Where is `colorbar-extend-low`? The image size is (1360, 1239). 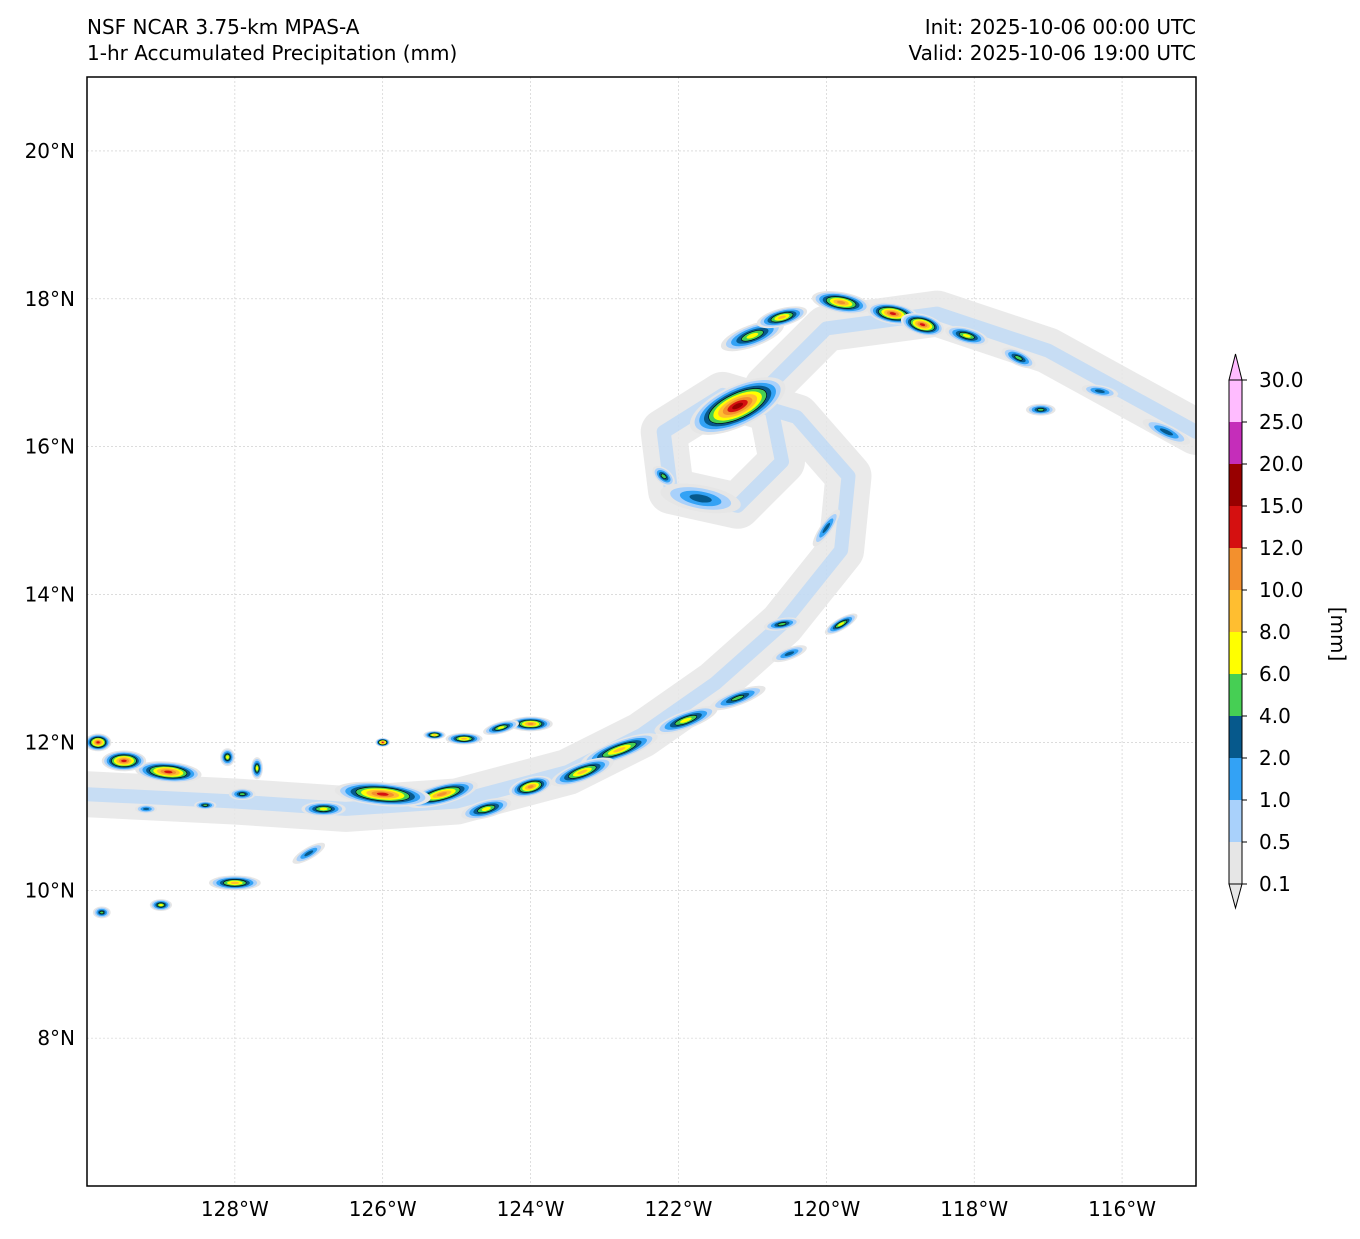
colorbar-extend-low is located at coordinates (1235, 896).